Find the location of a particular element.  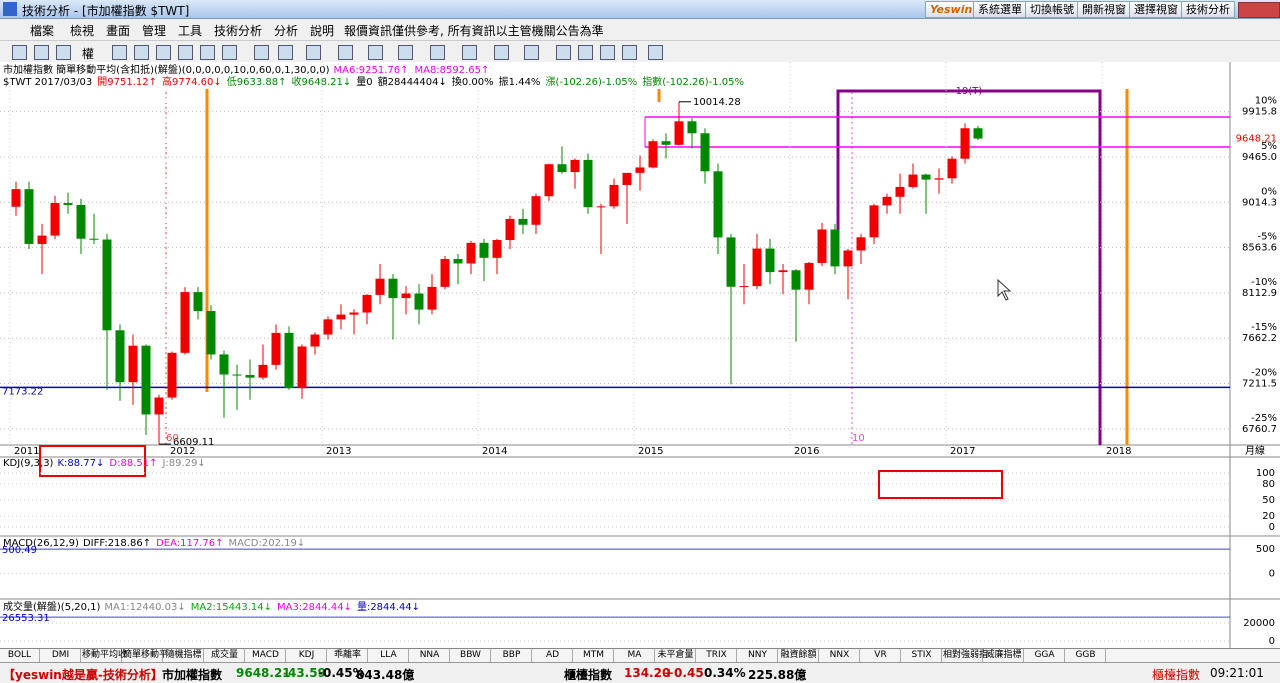

indicator-tab: NNY is located at coordinates (758, 655).